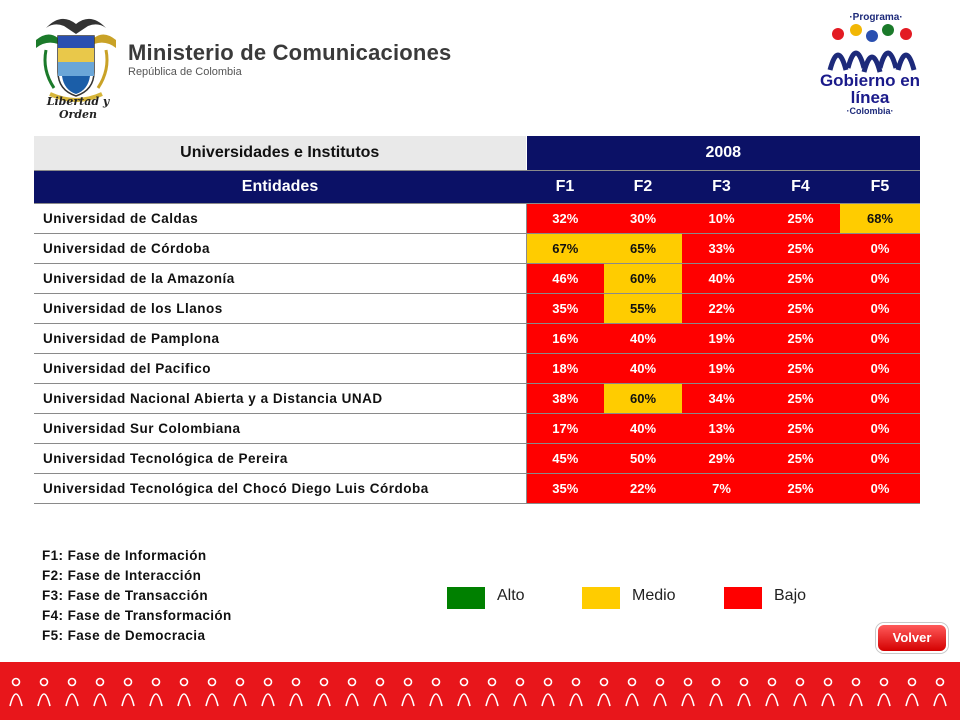 This screenshot has height=725, width=960. I want to click on table-row: Universidad de Córdoba 67% 65% 33% 25% 0%, so click(477, 248).